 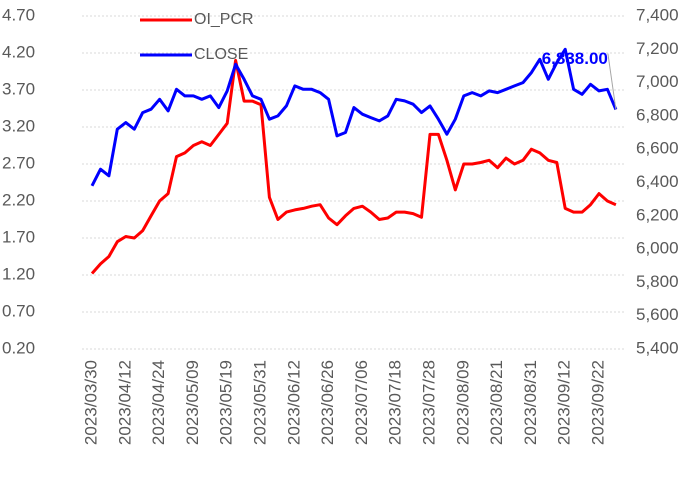 I want to click on x-tick-label: 2023/08/09, so click(x=462, y=402).